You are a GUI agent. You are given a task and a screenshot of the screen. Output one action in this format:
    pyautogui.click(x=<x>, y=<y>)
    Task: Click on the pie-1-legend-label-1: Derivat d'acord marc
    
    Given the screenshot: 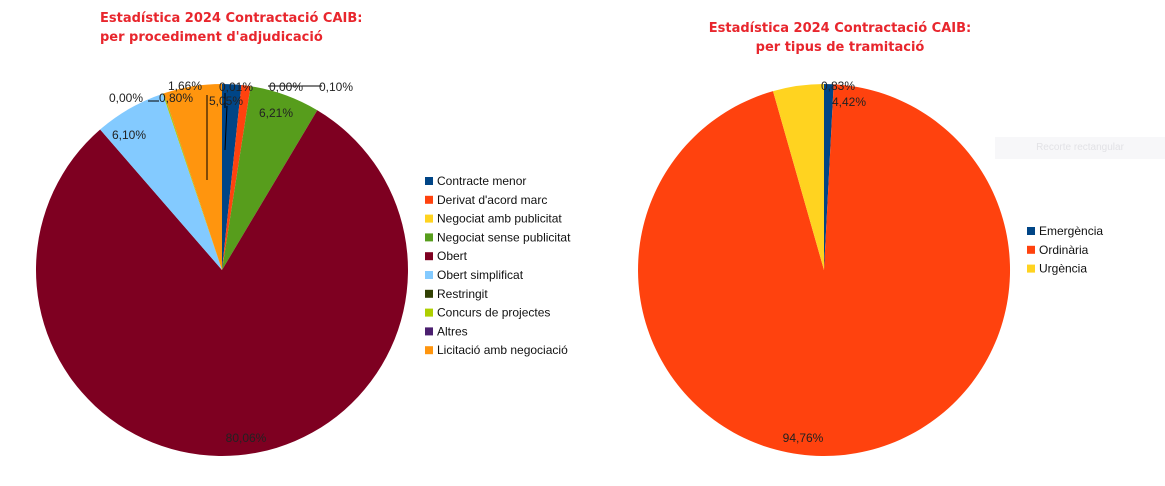 What is the action you would take?
    pyautogui.click(x=492, y=200)
    